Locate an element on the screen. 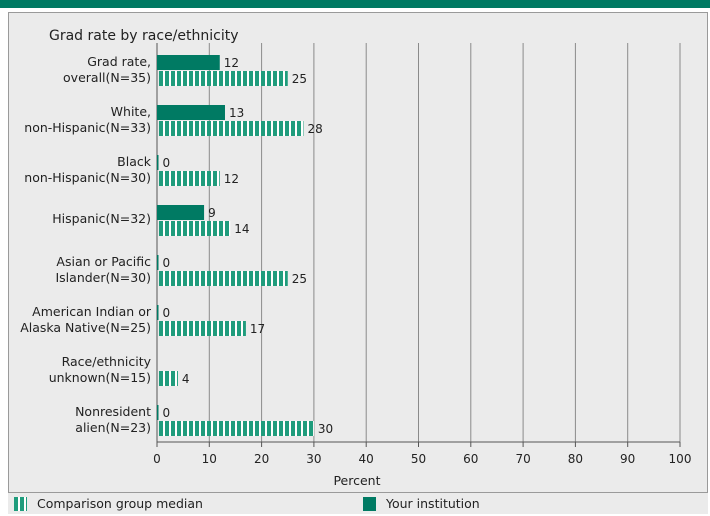 The width and height of the screenshot is (710, 516). tick-label: 20 is located at coordinates (261, 459).